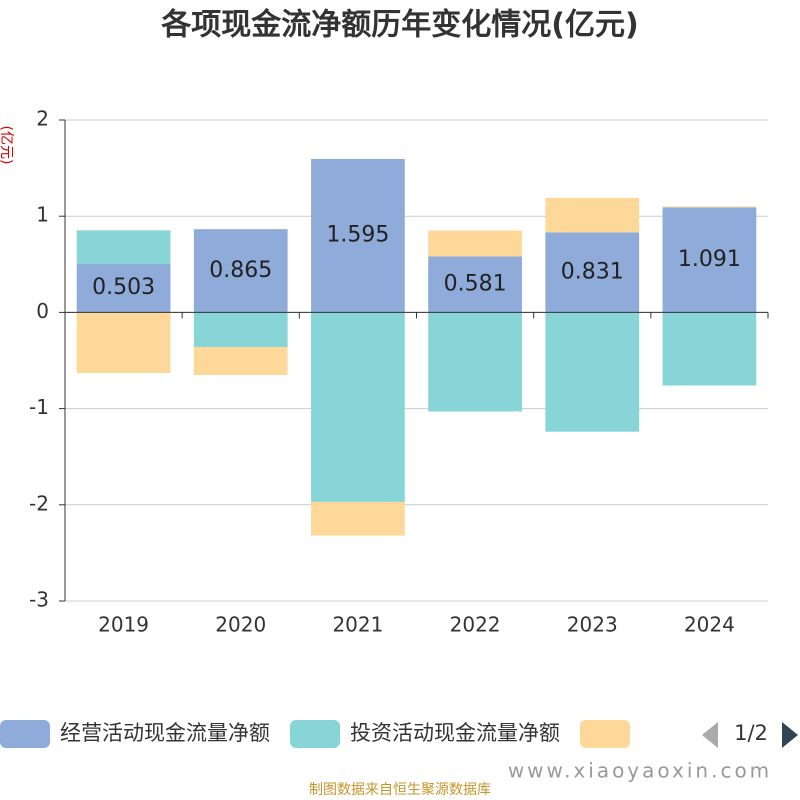 Image resolution: width=800 pixels, height=800 pixels. Describe the element at coordinates (475, 625) in the screenshot. I see `x-tick-label: 2022` at that location.